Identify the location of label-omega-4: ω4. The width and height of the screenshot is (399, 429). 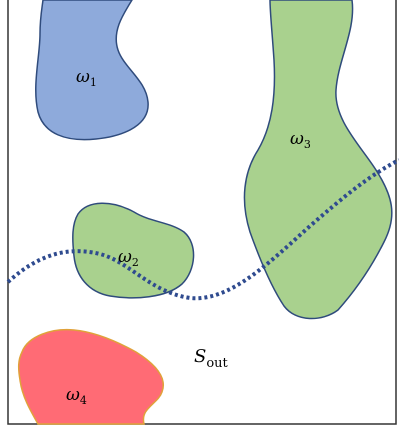
(76, 396).